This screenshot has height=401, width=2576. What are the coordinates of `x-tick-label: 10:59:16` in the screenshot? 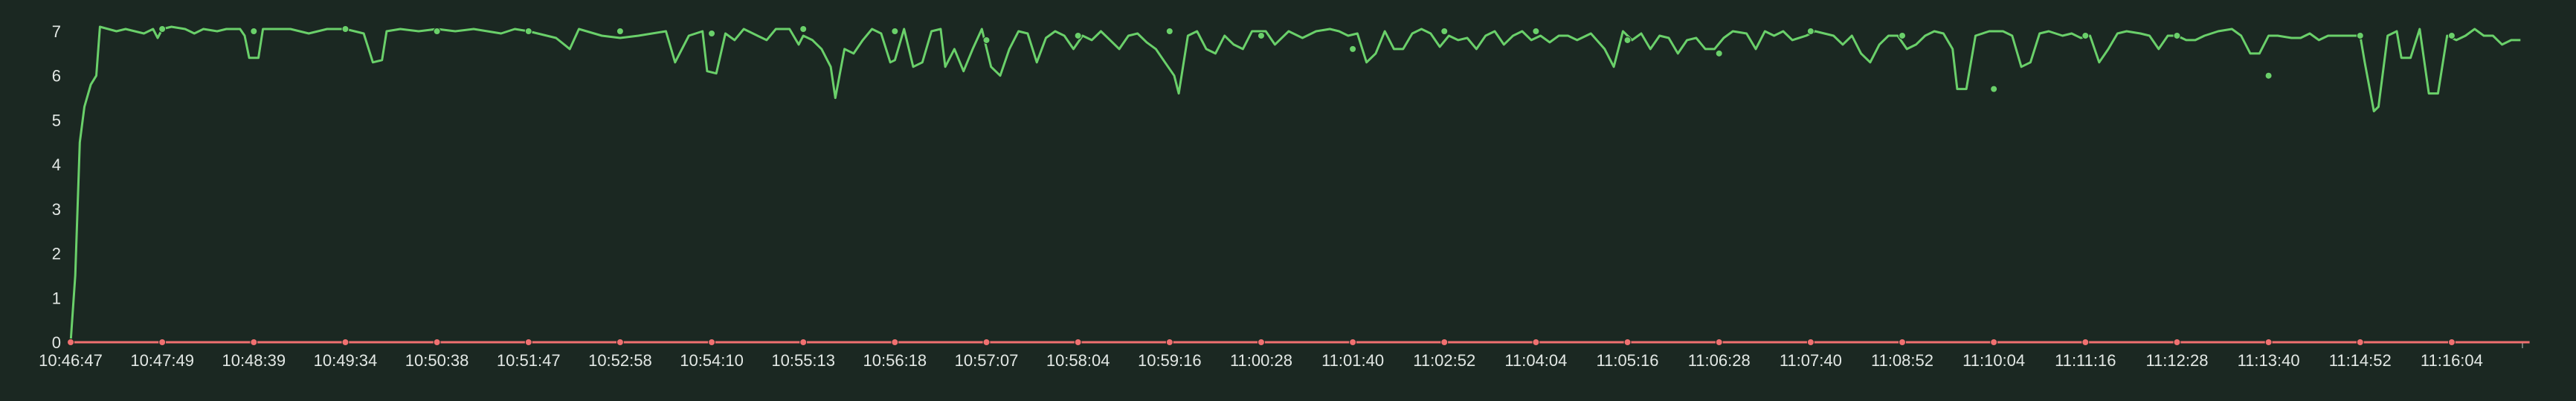 It's located at (1170, 360).